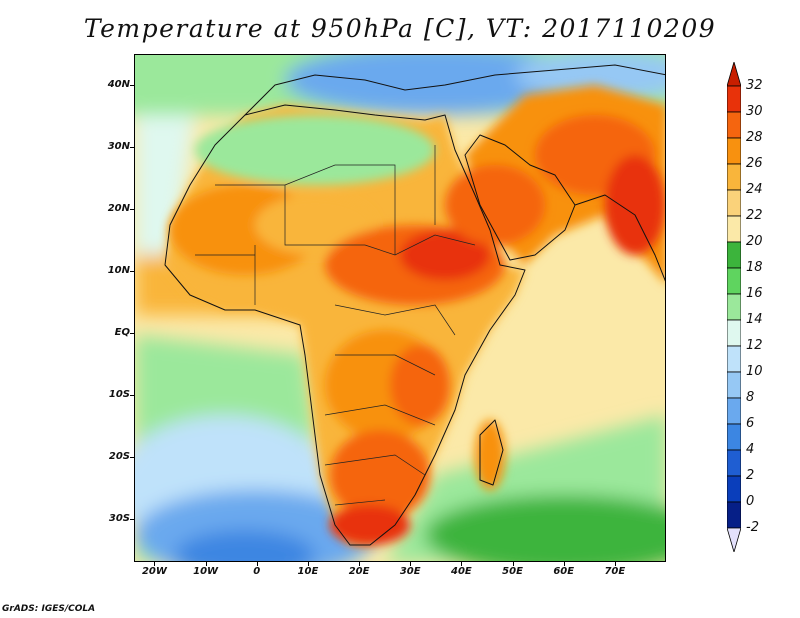 The width and height of the screenshot is (800, 618). What do you see at coordinates (754, 345) in the screenshot?
I see `colorbar-label: 12` at bounding box center [754, 345].